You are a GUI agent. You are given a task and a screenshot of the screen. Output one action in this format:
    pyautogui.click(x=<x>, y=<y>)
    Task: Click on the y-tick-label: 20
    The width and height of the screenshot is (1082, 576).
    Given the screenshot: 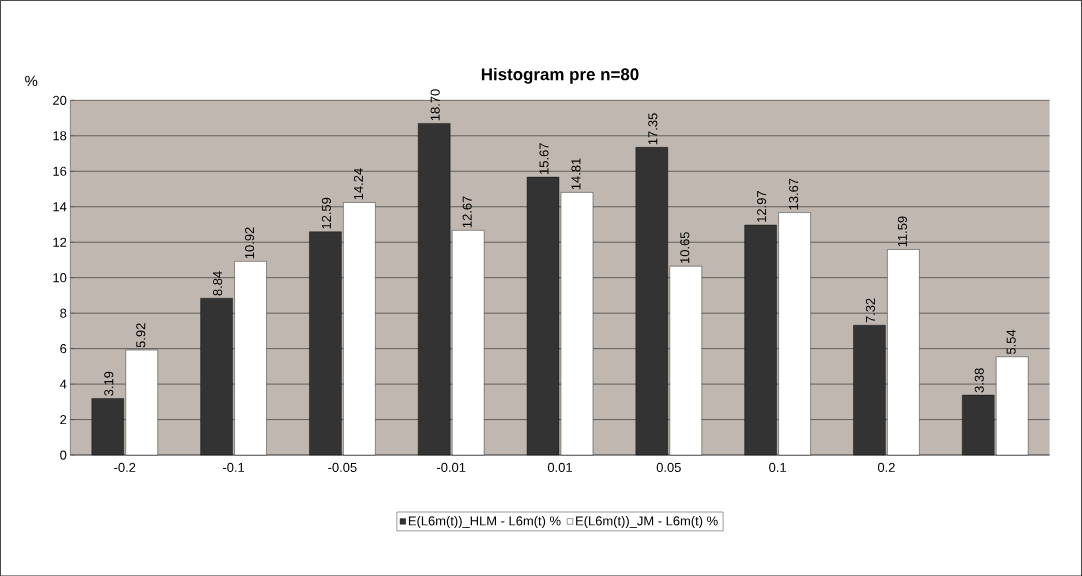 What is the action you would take?
    pyautogui.click(x=60, y=100)
    